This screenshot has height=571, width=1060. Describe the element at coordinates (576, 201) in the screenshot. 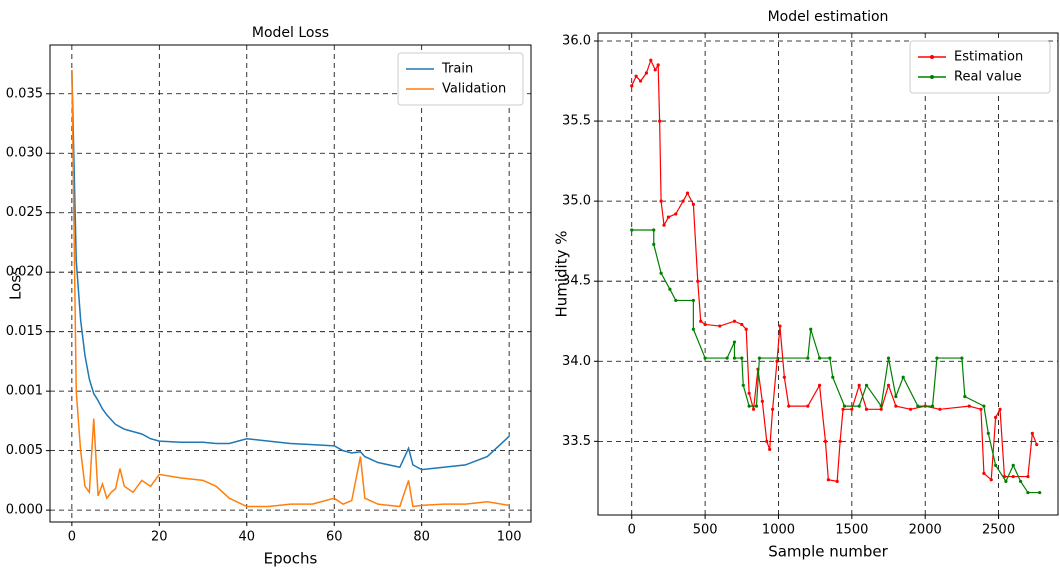

I see `y-tick-label: 35.0` at that location.